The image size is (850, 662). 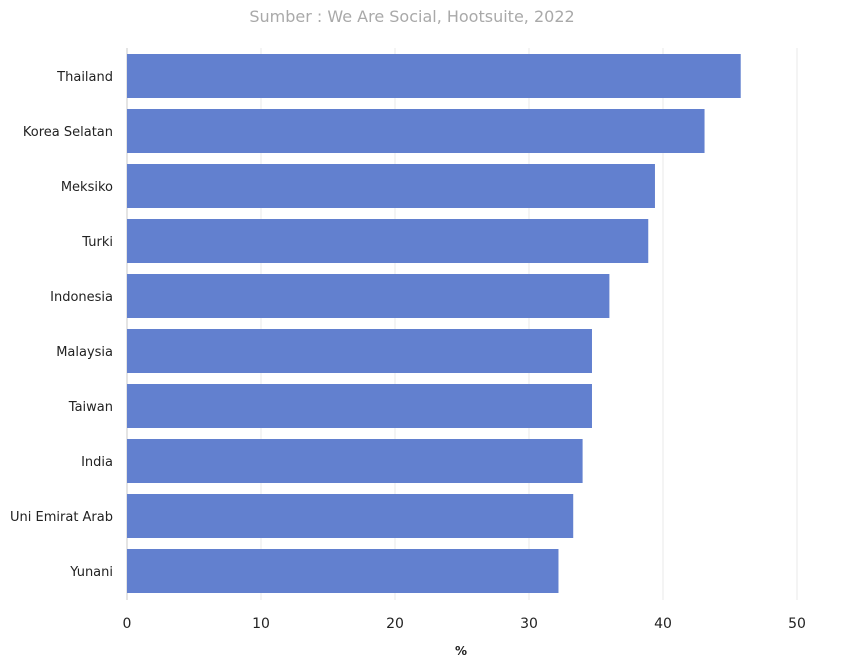 What do you see at coordinates (416, 131) in the screenshot?
I see `bar-korea-selatan` at bounding box center [416, 131].